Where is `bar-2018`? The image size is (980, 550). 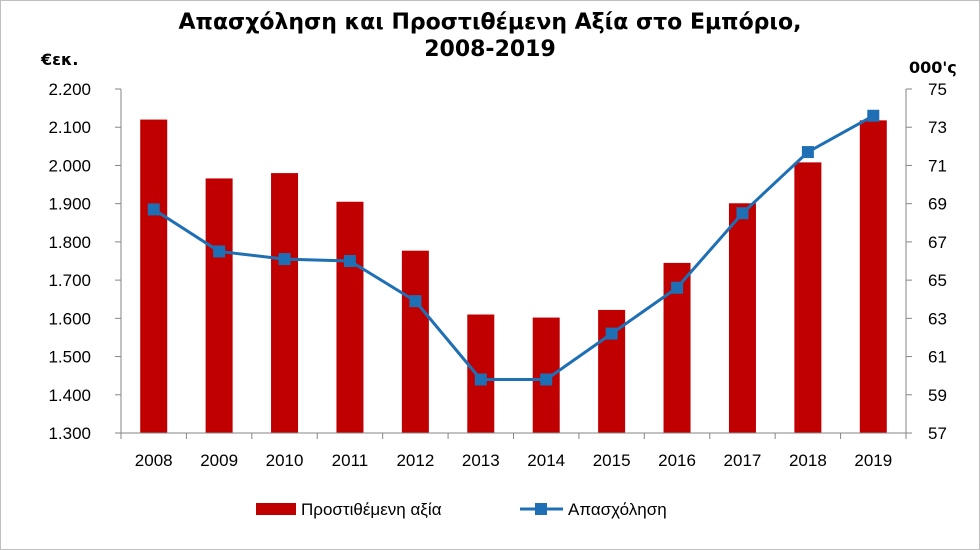 bar-2018 is located at coordinates (808, 298).